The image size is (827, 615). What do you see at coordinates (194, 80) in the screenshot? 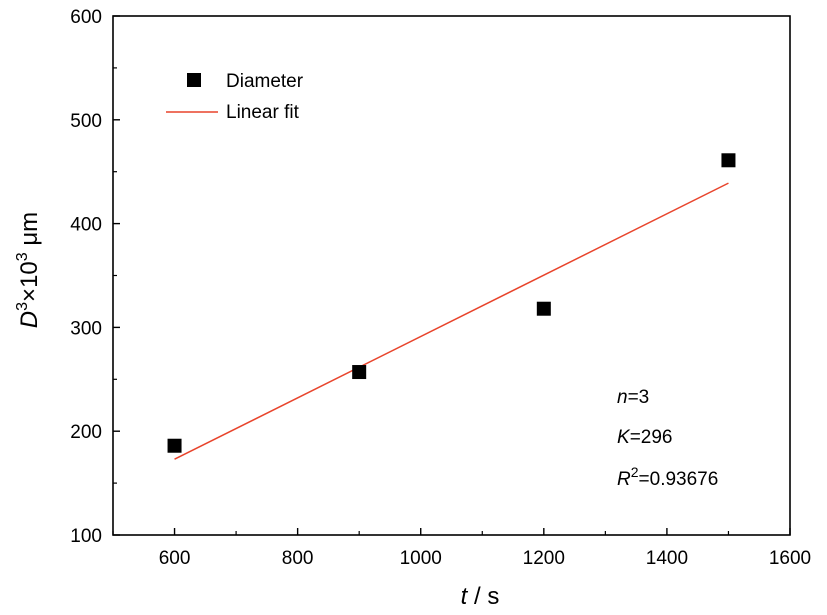
I see `legend-marker-diameter` at bounding box center [194, 80].